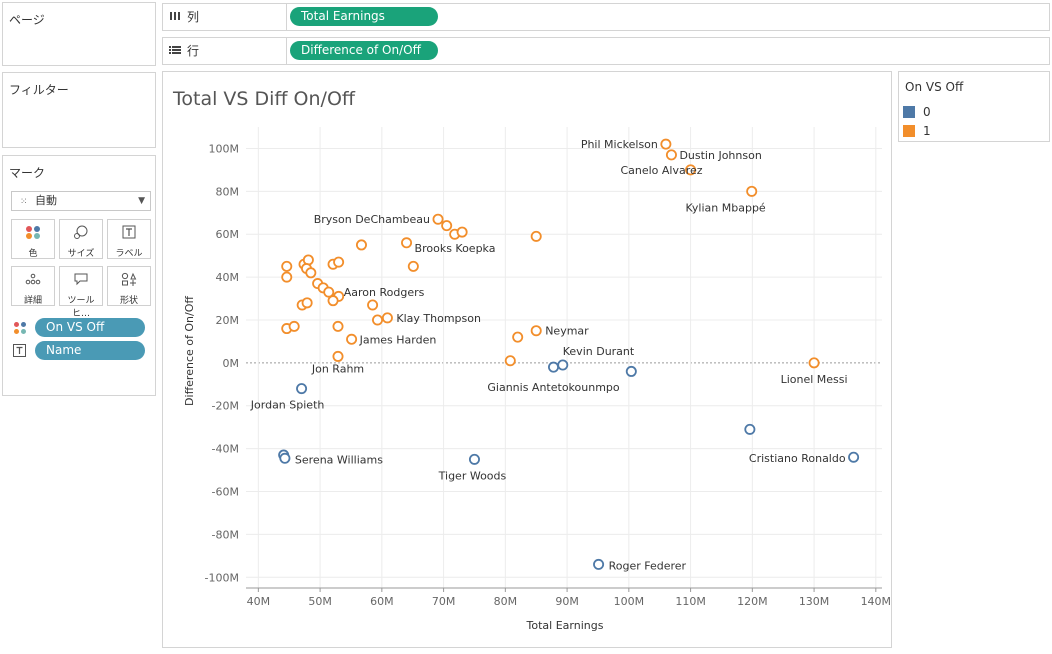 The image size is (1052, 654). Describe the element at coordinates (189, 351) in the screenshot. I see `y-axis-title: Difference of On/Off` at that location.